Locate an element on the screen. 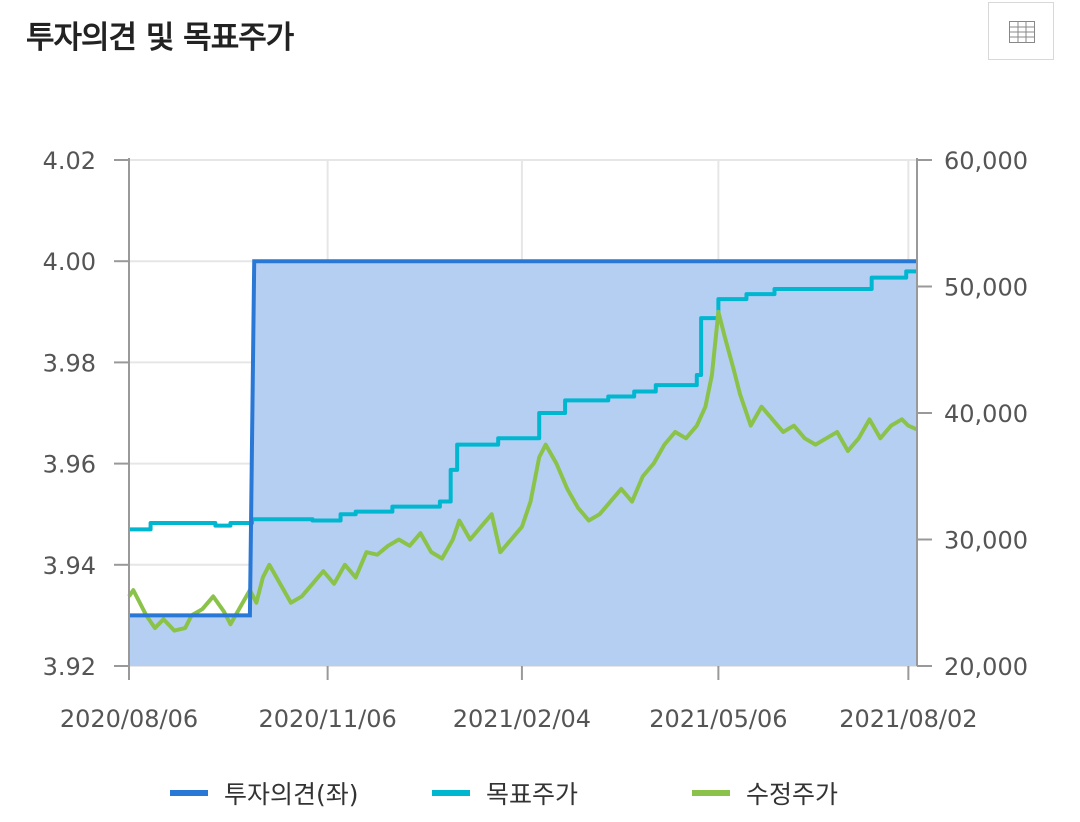 The height and width of the screenshot is (822, 1080). legend-item-target: 목표주가 is located at coordinates (505, 793).